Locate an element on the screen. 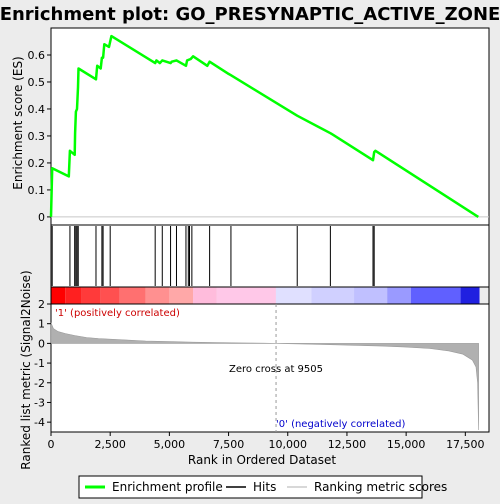 The height and width of the screenshot is (504, 500). legend-box is located at coordinates (250, 487).